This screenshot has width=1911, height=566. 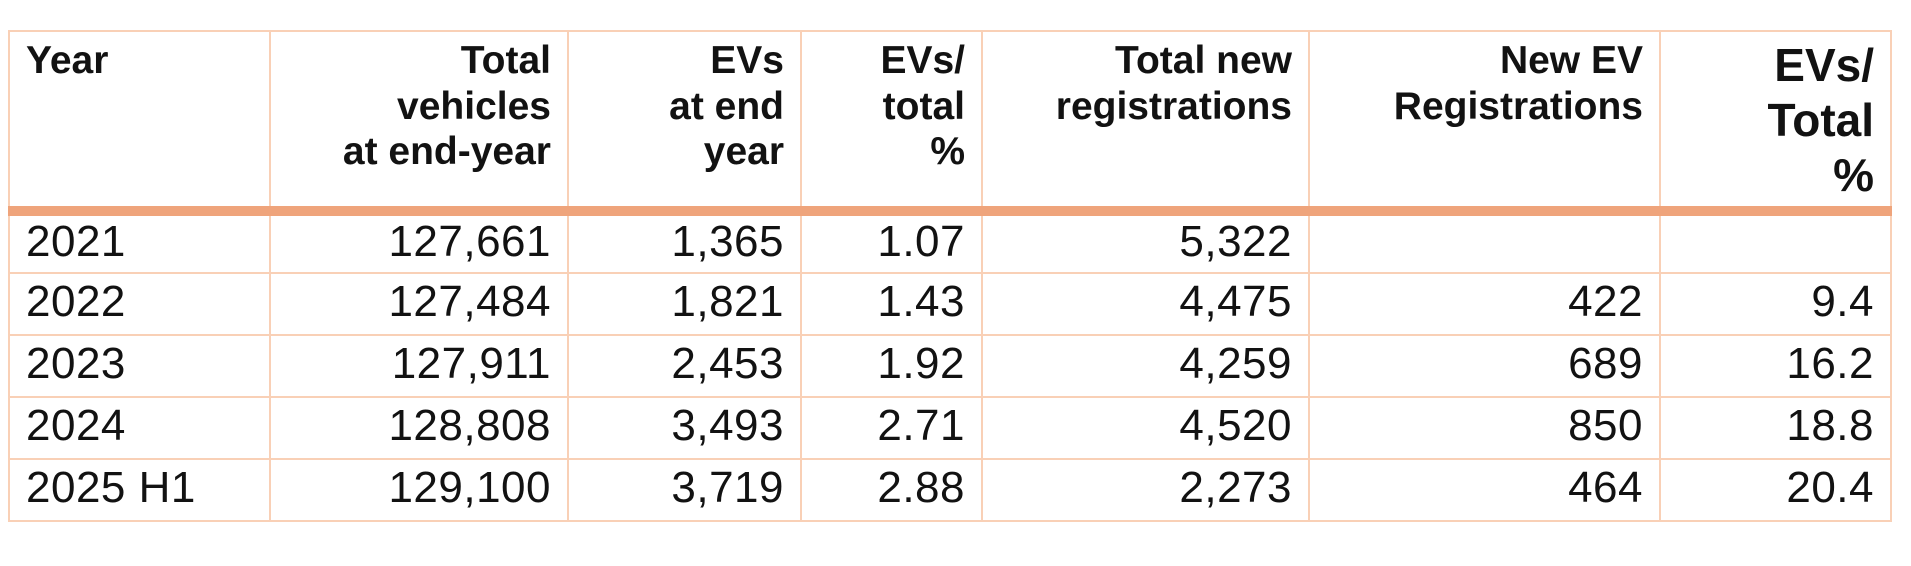 I want to click on column-header-total-vehicles: Total vehicles at end-year, so click(x=419, y=123).